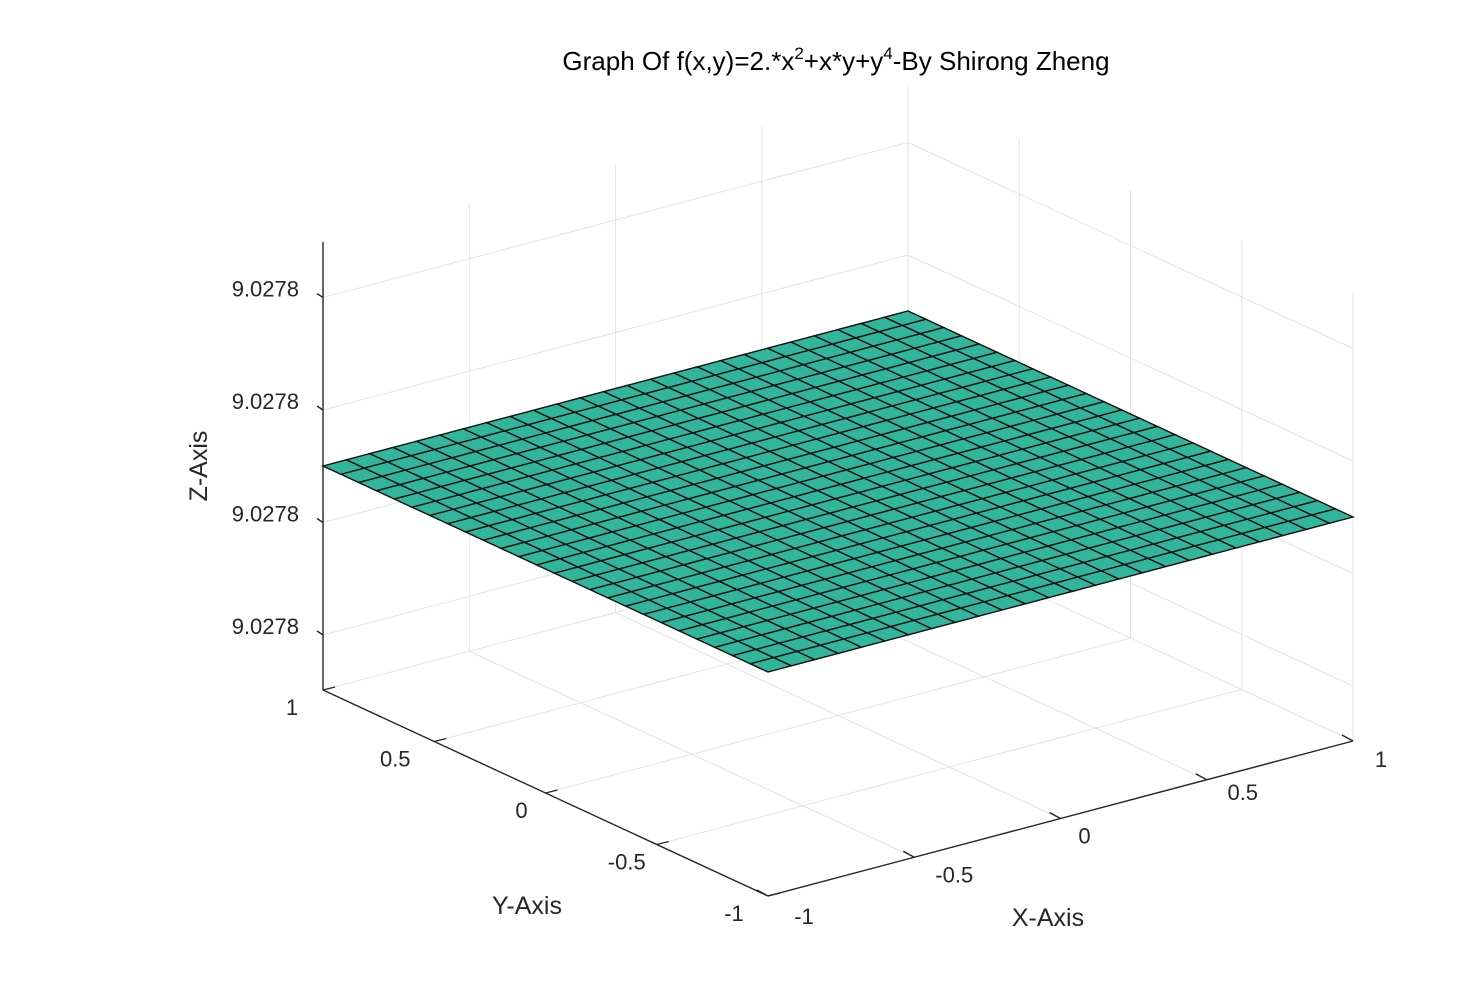 Image resolution: width=1464 pixels, height=994 pixels. Describe the element at coordinates (1048, 918) in the screenshot. I see `x-axis-label: X-Axis` at that location.